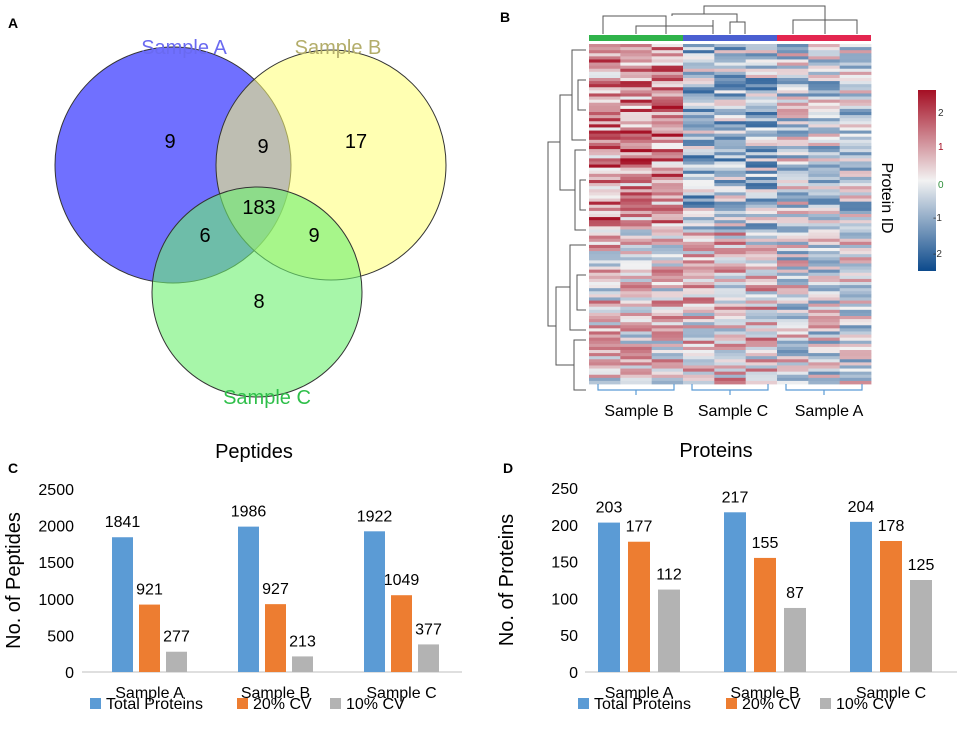  Describe the element at coordinates (505, 17) in the screenshot. I see `panel-label-b: B` at that location.